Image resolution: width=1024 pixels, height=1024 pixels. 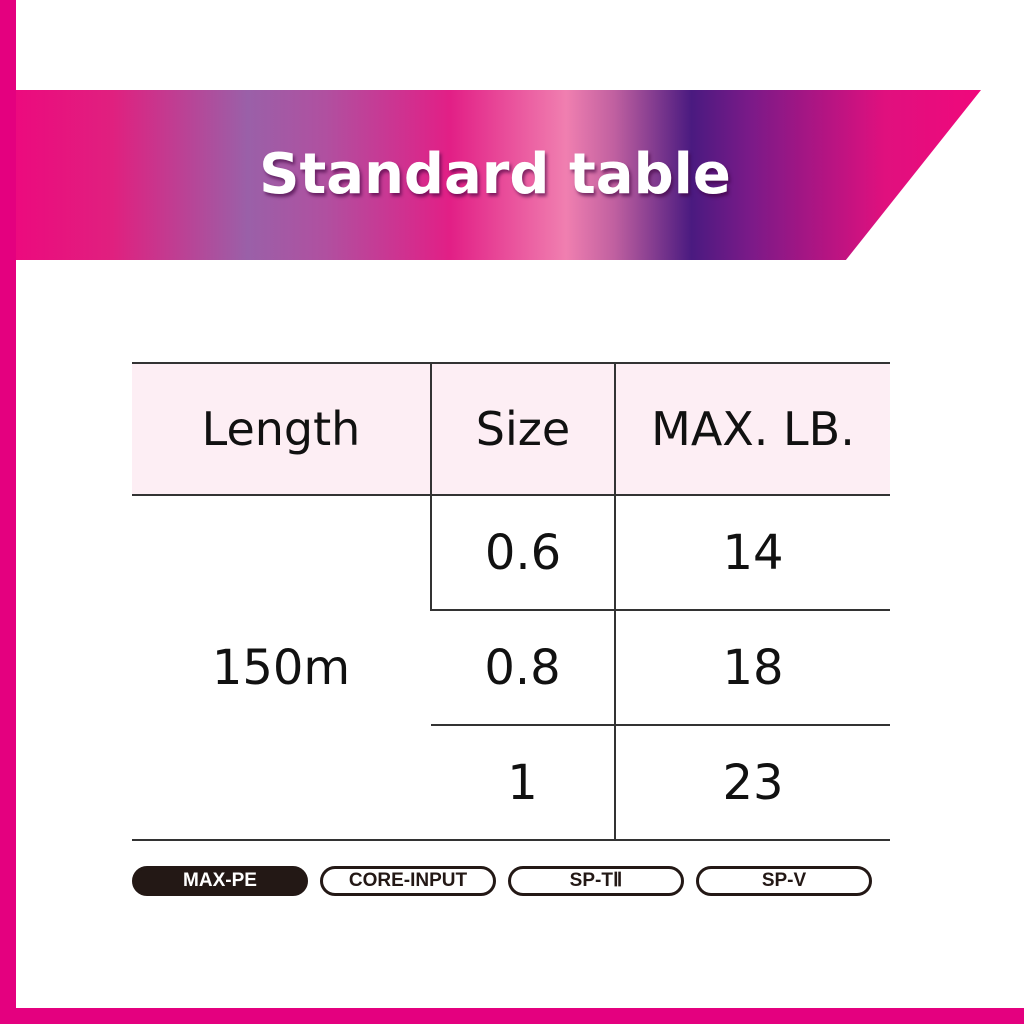 What do you see at coordinates (522, 552) in the screenshot?
I see `size-cell: 0.6` at bounding box center [522, 552].